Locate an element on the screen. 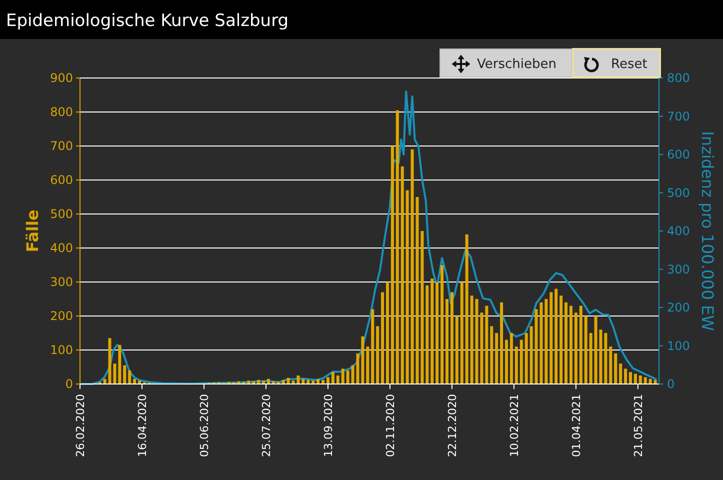 Image resolution: width=723 pixels, height=480 pixels. x-tick-label: 01.04.2021 is located at coordinates (576, 425).